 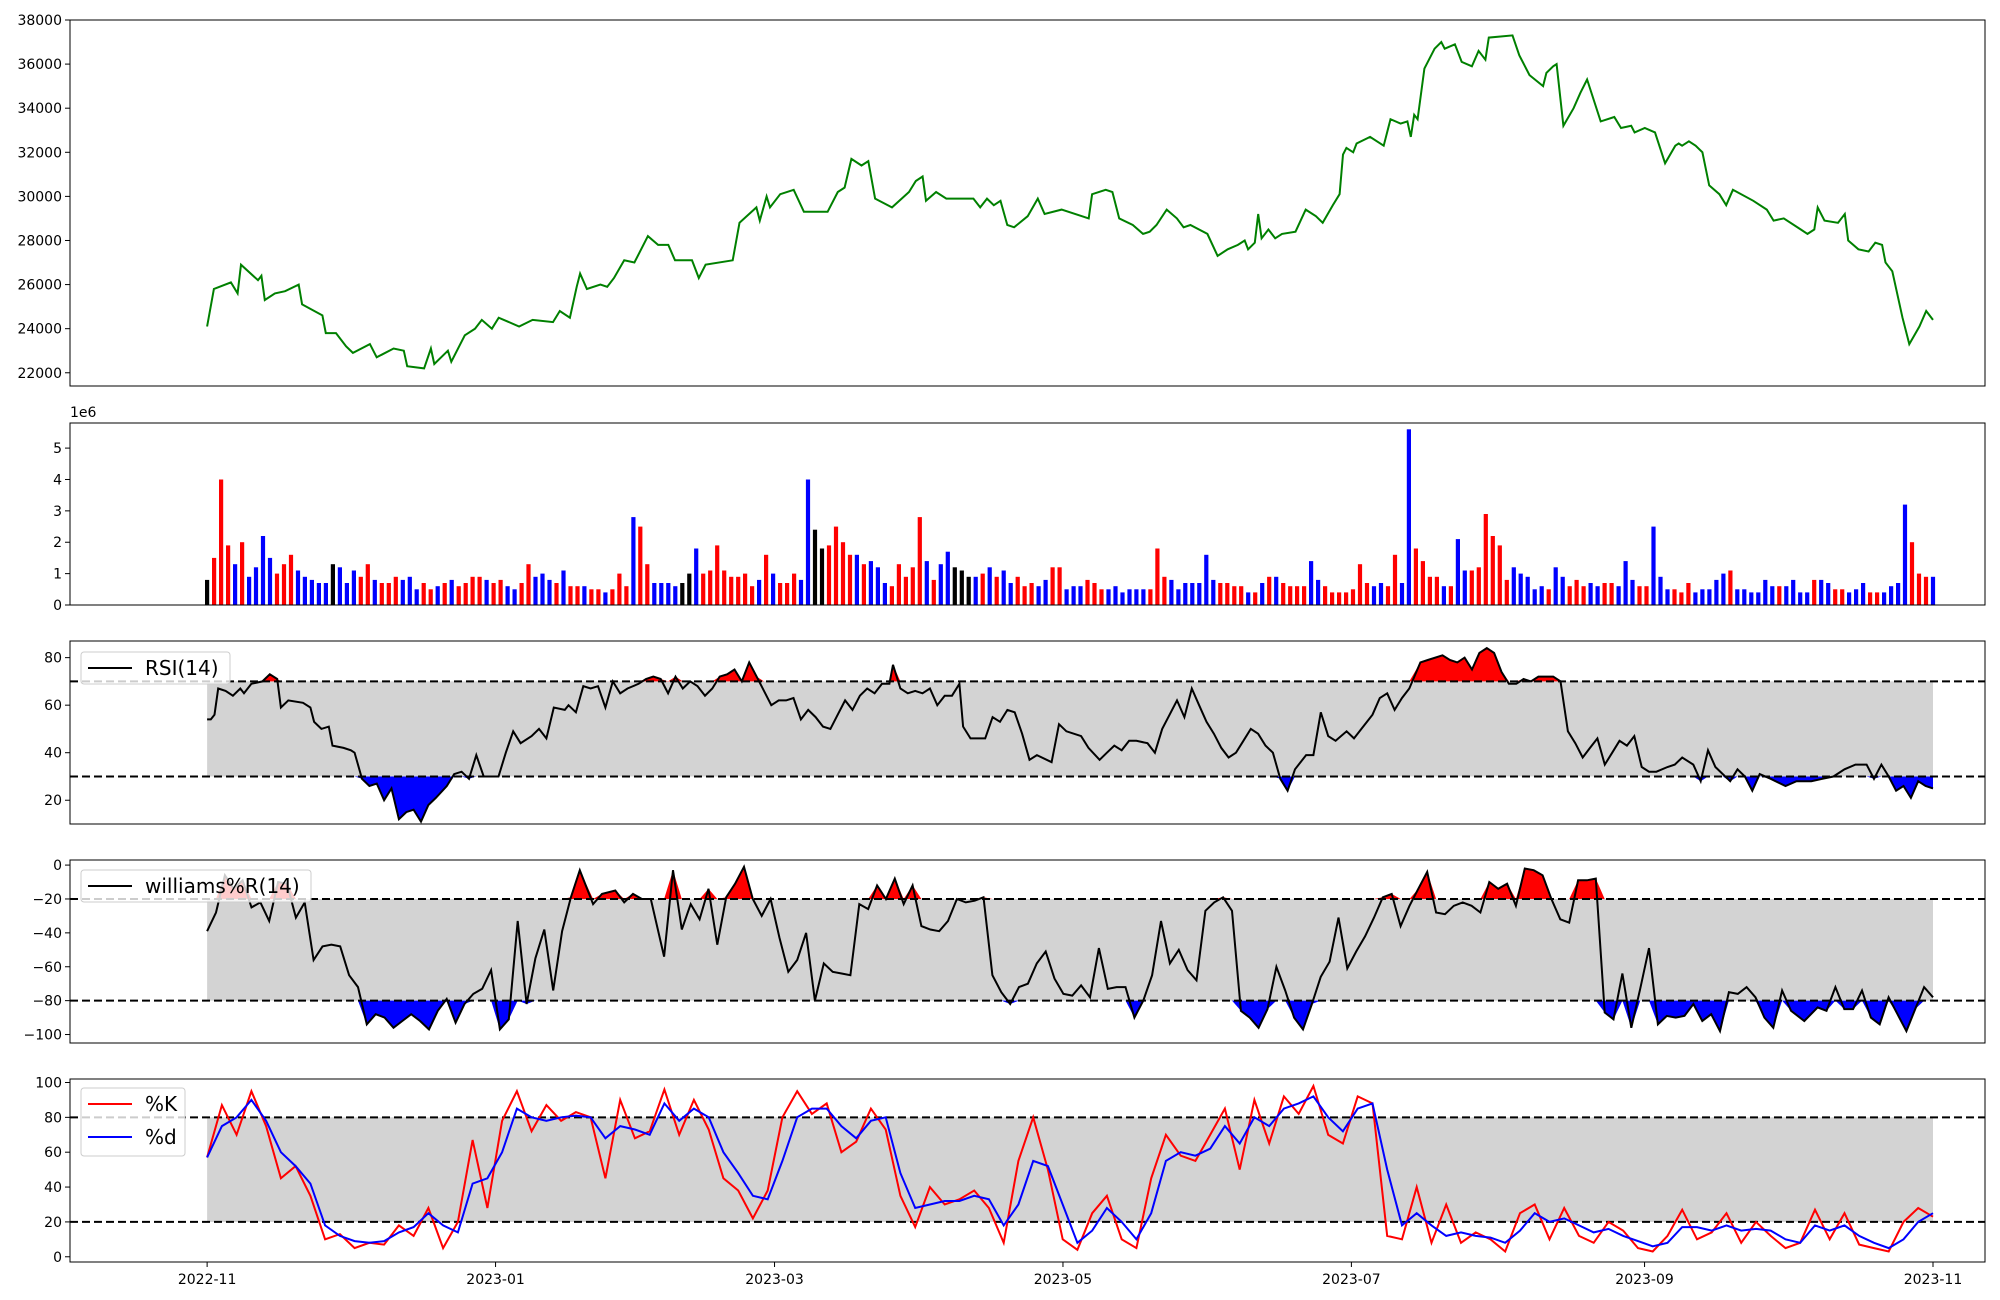 What do you see at coordinates (1070, 882) in the screenshot?
I see `williams-r-overbought-fill` at bounding box center [1070, 882].